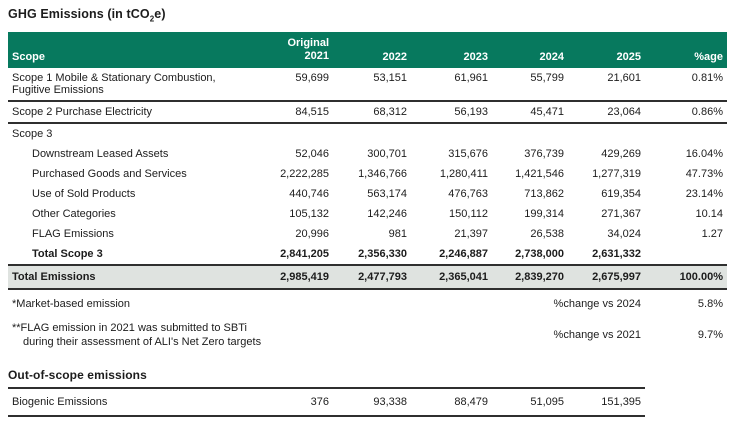 This screenshot has height=443, width=735. Describe the element at coordinates (304, 253) in the screenshot. I see `cell-value: 2,841,205` at that location.